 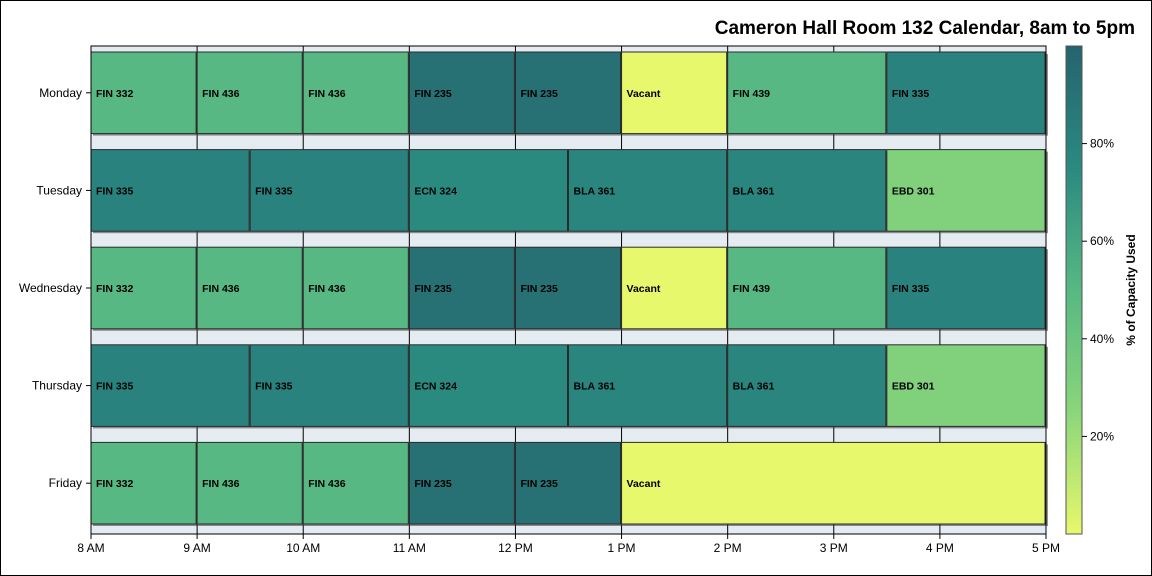 What do you see at coordinates (65, 483) in the screenshot?
I see `y-tick-label: Friday` at bounding box center [65, 483].